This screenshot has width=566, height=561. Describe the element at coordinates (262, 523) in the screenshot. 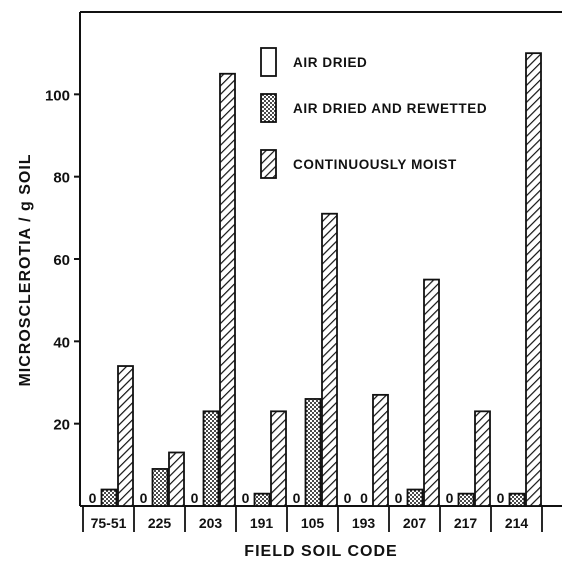

I see `x-tick-label: 191` at that location.